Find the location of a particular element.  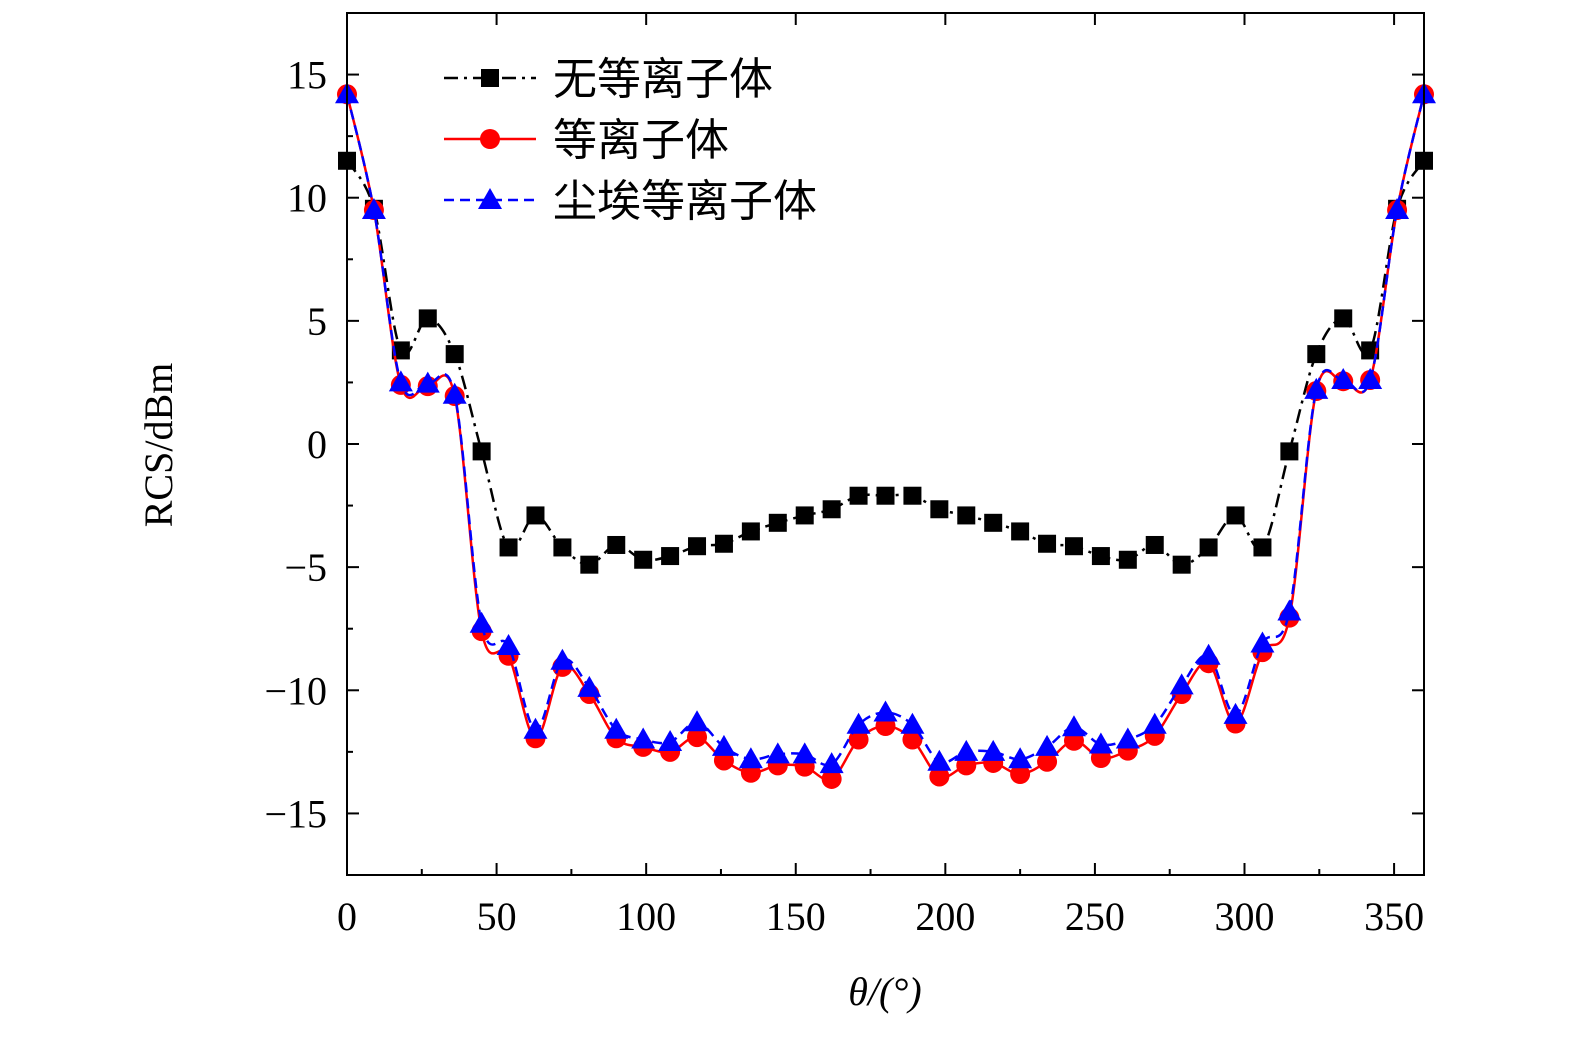

x-tick-label: 50 is located at coordinates (497, 916).